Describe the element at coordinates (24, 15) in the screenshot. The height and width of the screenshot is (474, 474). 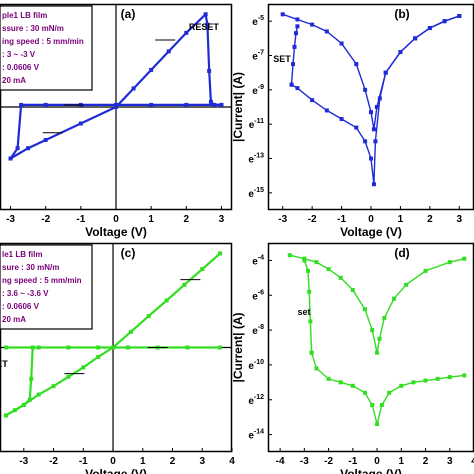
I see `info-box-line: ple1 LB film` at that location.